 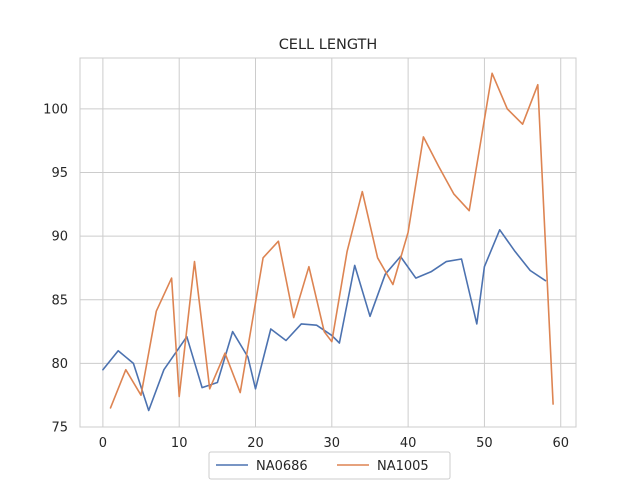 I want to click on y-tick-label: 85, so click(x=59, y=300).